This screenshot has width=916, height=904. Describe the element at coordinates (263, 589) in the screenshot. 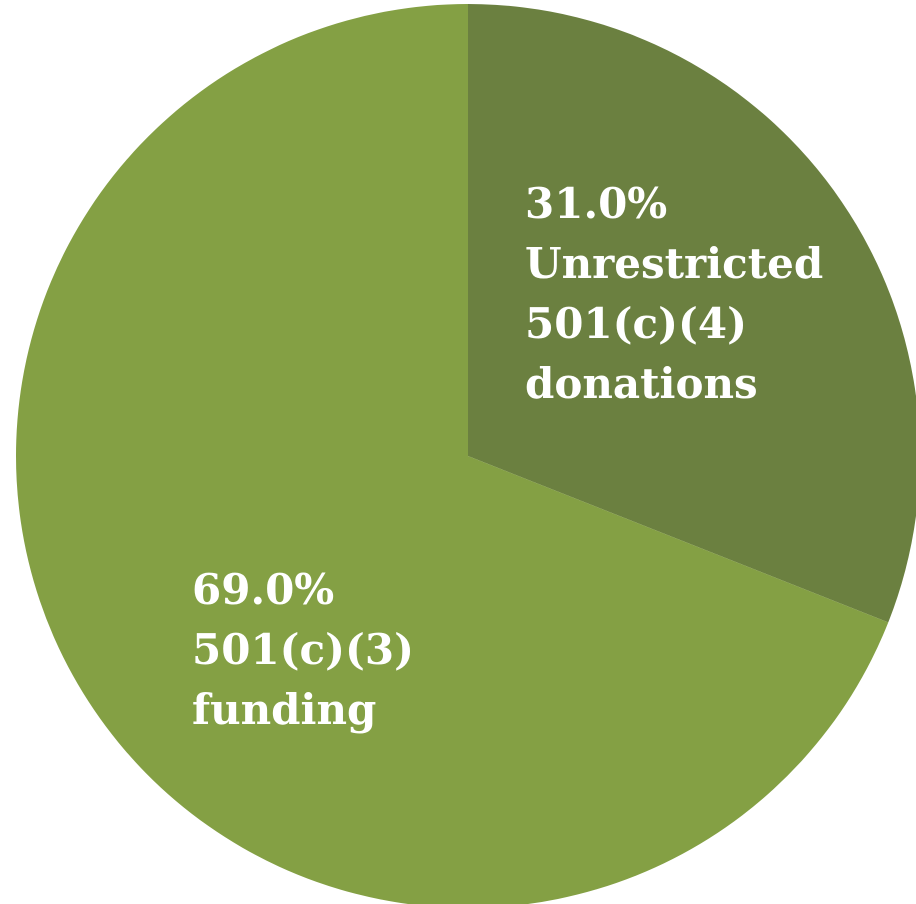

I see `slice-percent-label: 69.0%` at that location.